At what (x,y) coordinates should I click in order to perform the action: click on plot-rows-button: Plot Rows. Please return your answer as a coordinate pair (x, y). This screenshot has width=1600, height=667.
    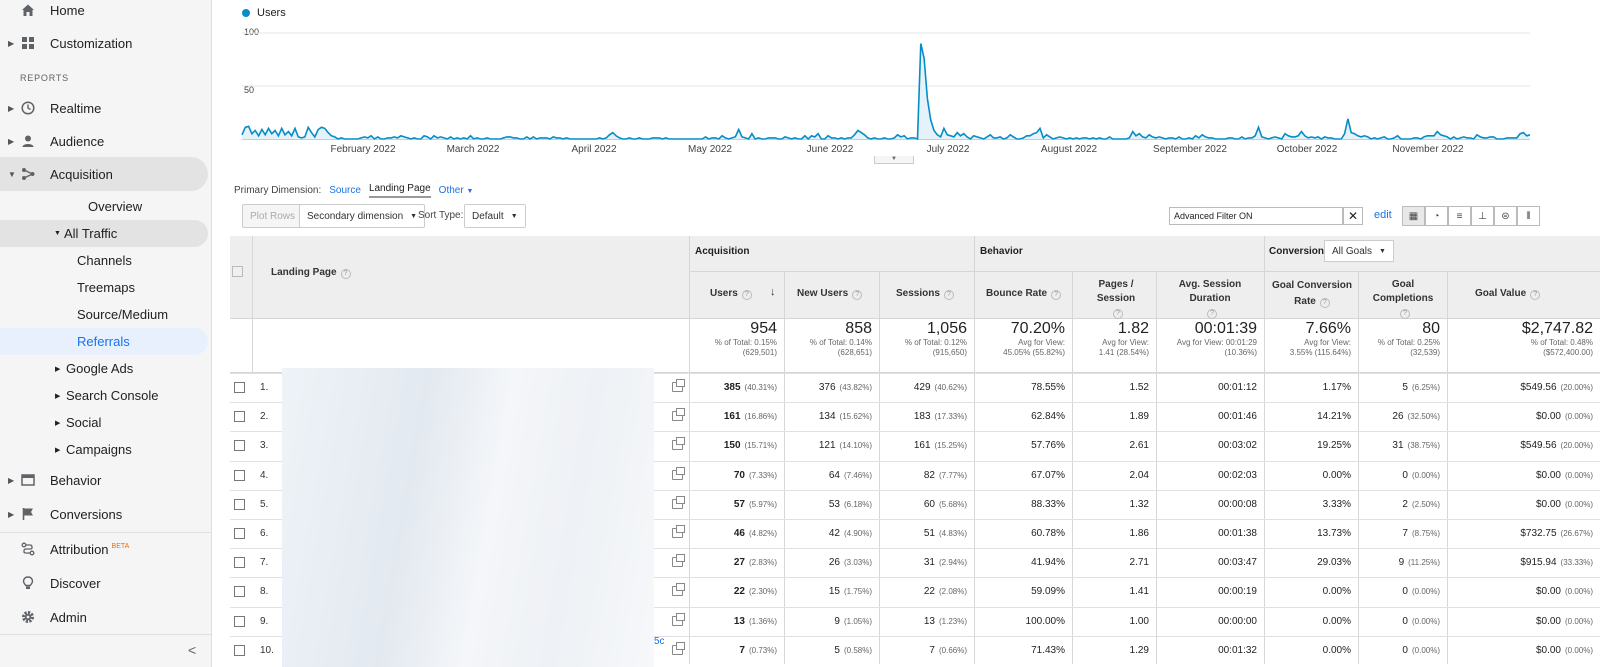
    Looking at the image, I should click on (273, 216).